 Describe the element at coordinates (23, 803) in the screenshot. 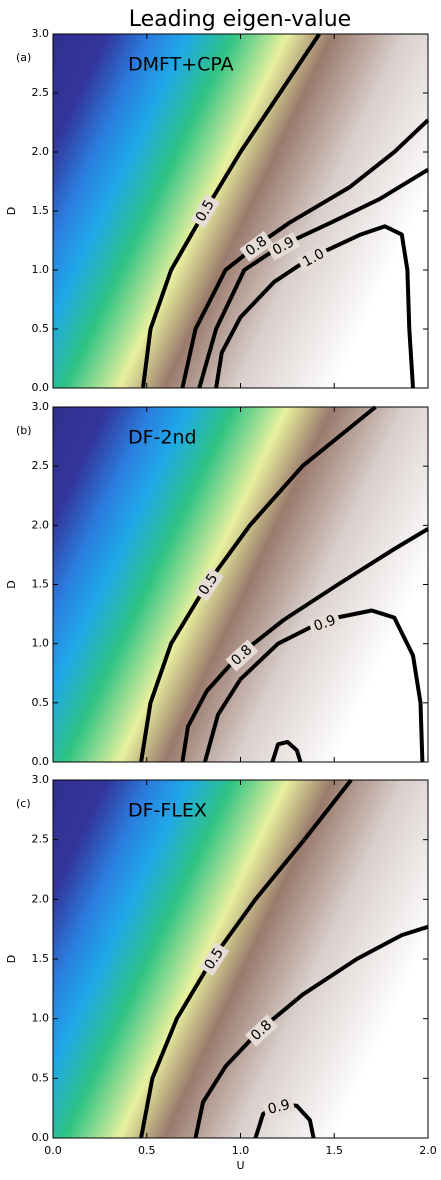

I see `panel-label: (c)` at that location.